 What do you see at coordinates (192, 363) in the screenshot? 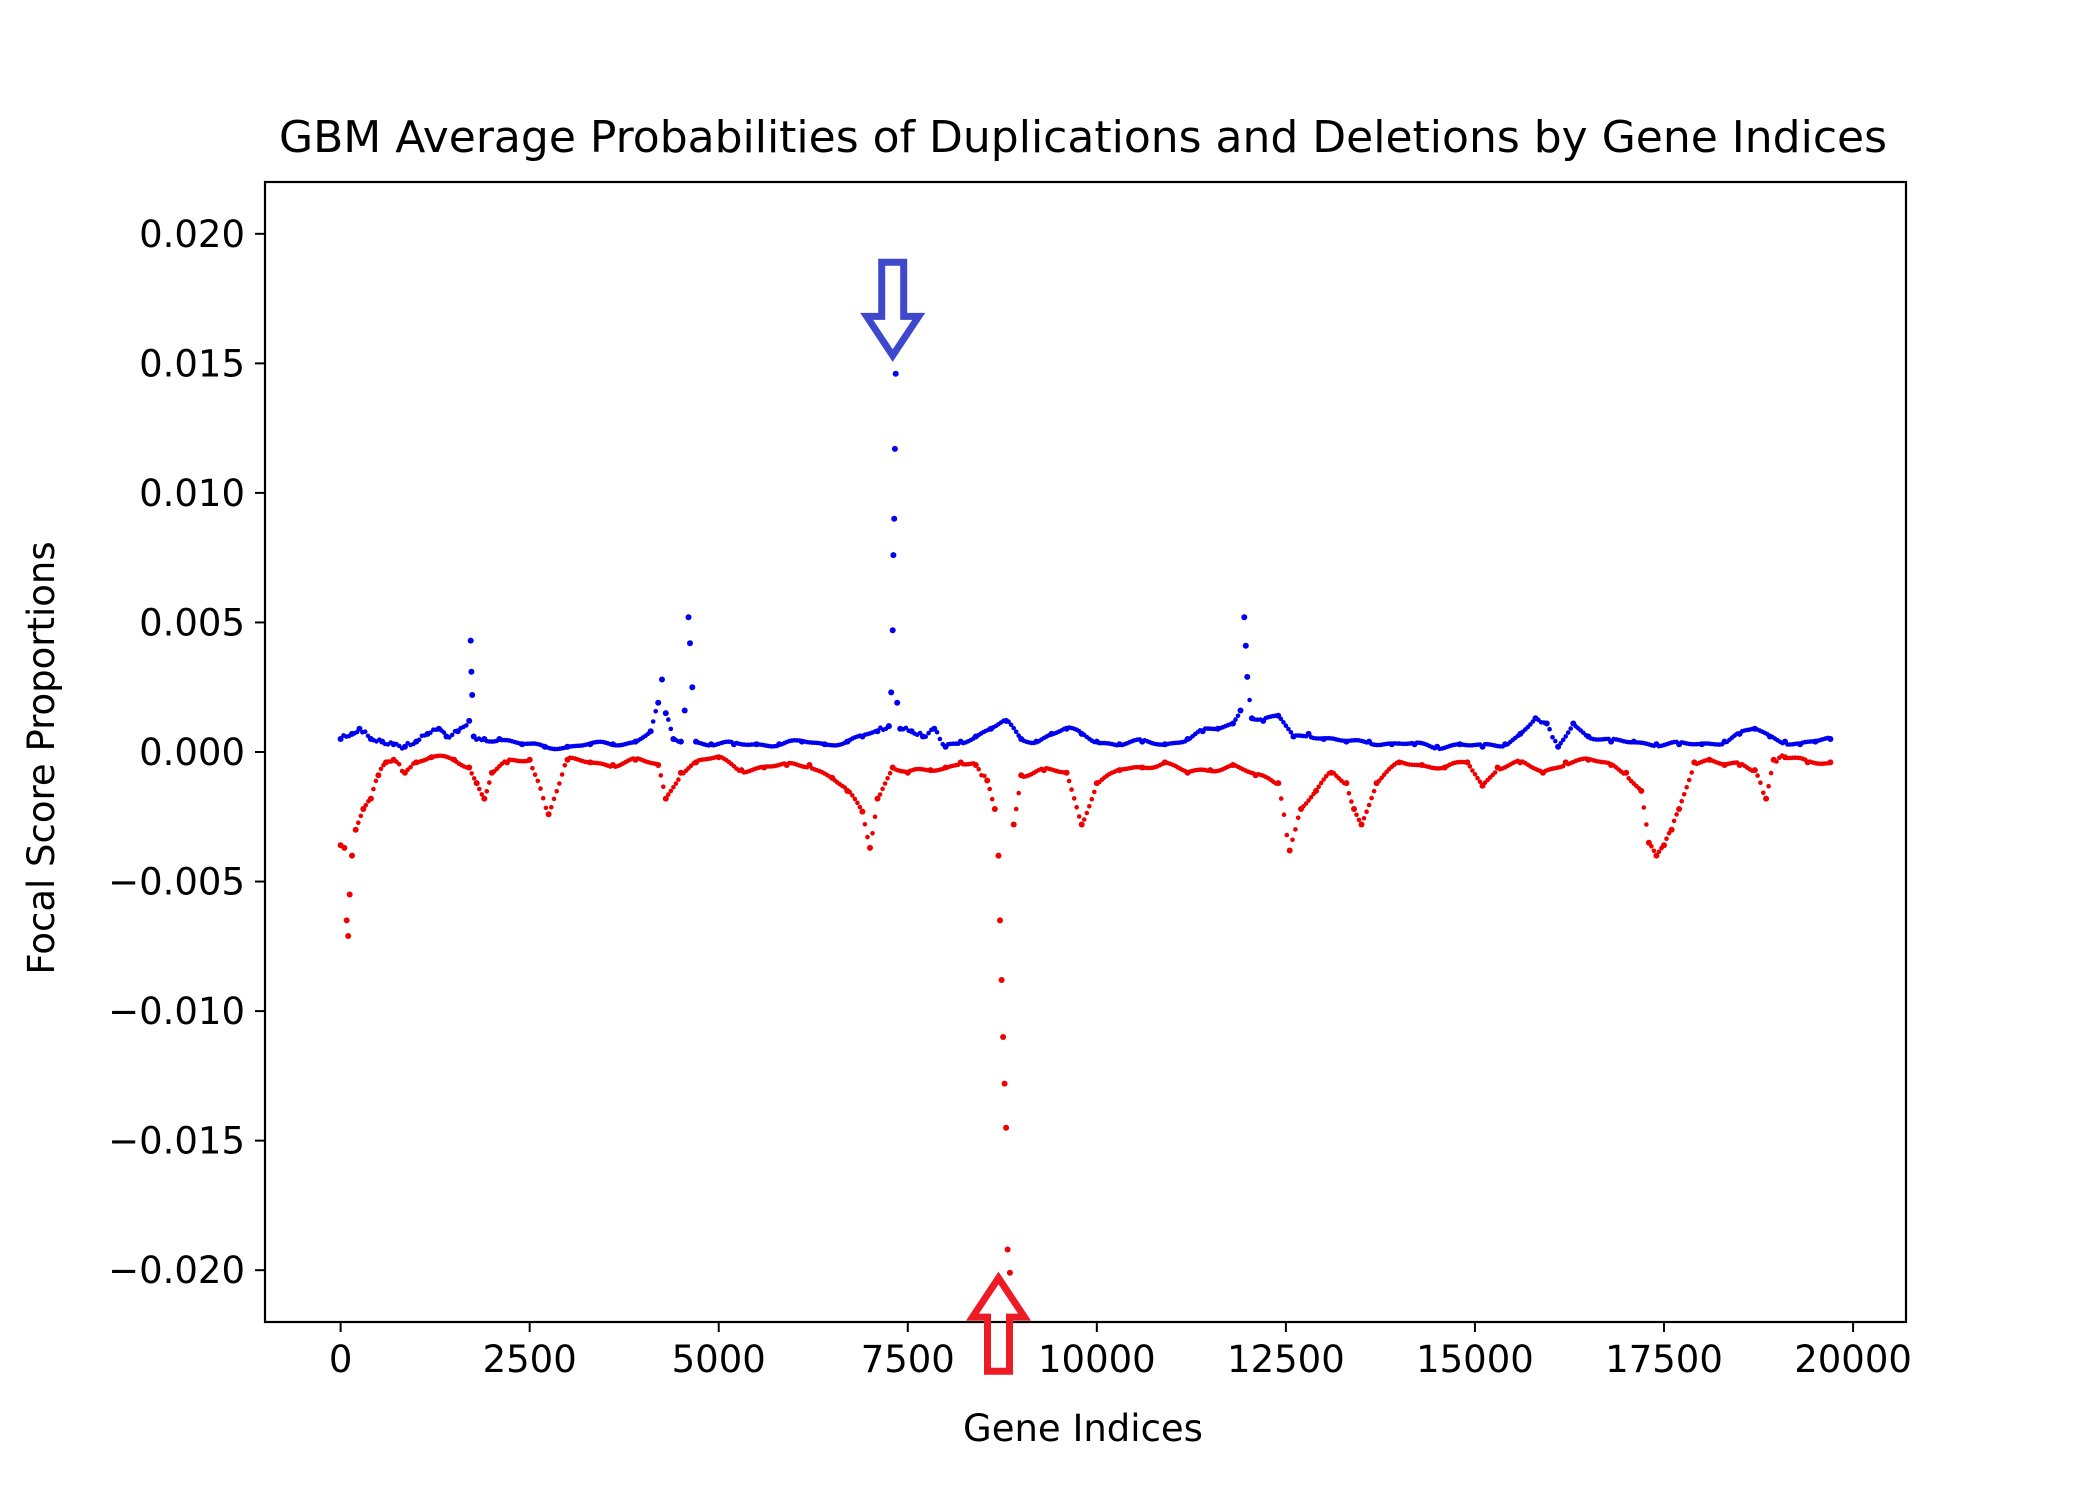
I see `y-tick-label: 0.015` at bounding box center [192, 363].